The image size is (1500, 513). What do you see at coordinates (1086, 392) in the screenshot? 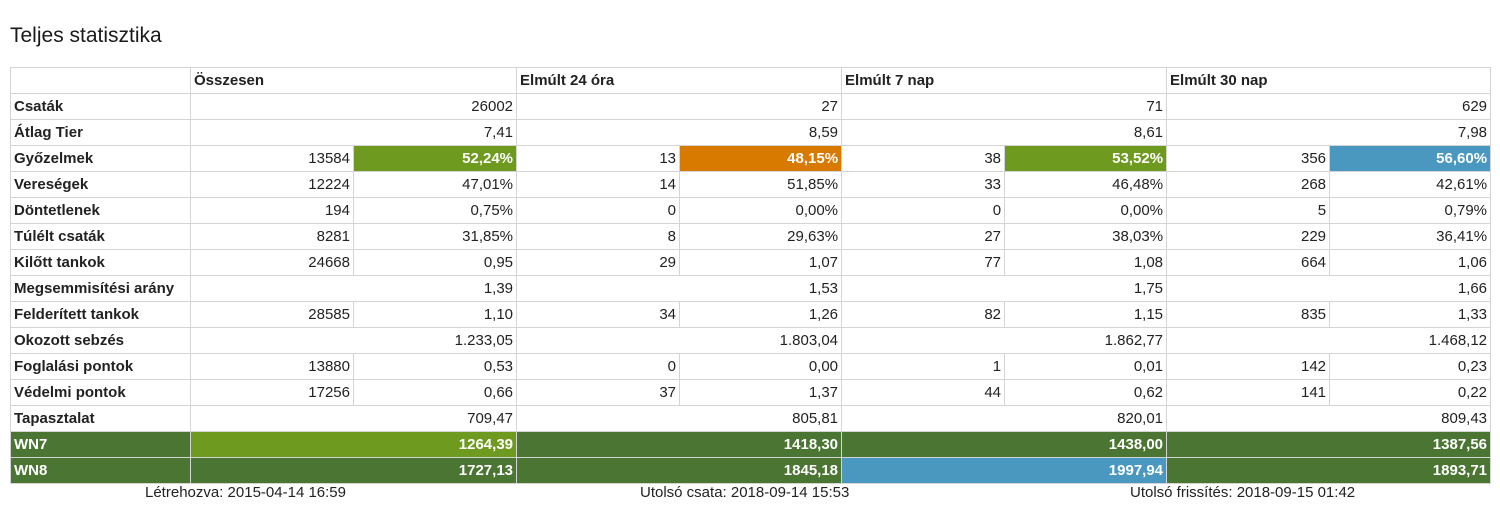
I see `rate-cell: 0,62` at bounding box center [1086, 392].